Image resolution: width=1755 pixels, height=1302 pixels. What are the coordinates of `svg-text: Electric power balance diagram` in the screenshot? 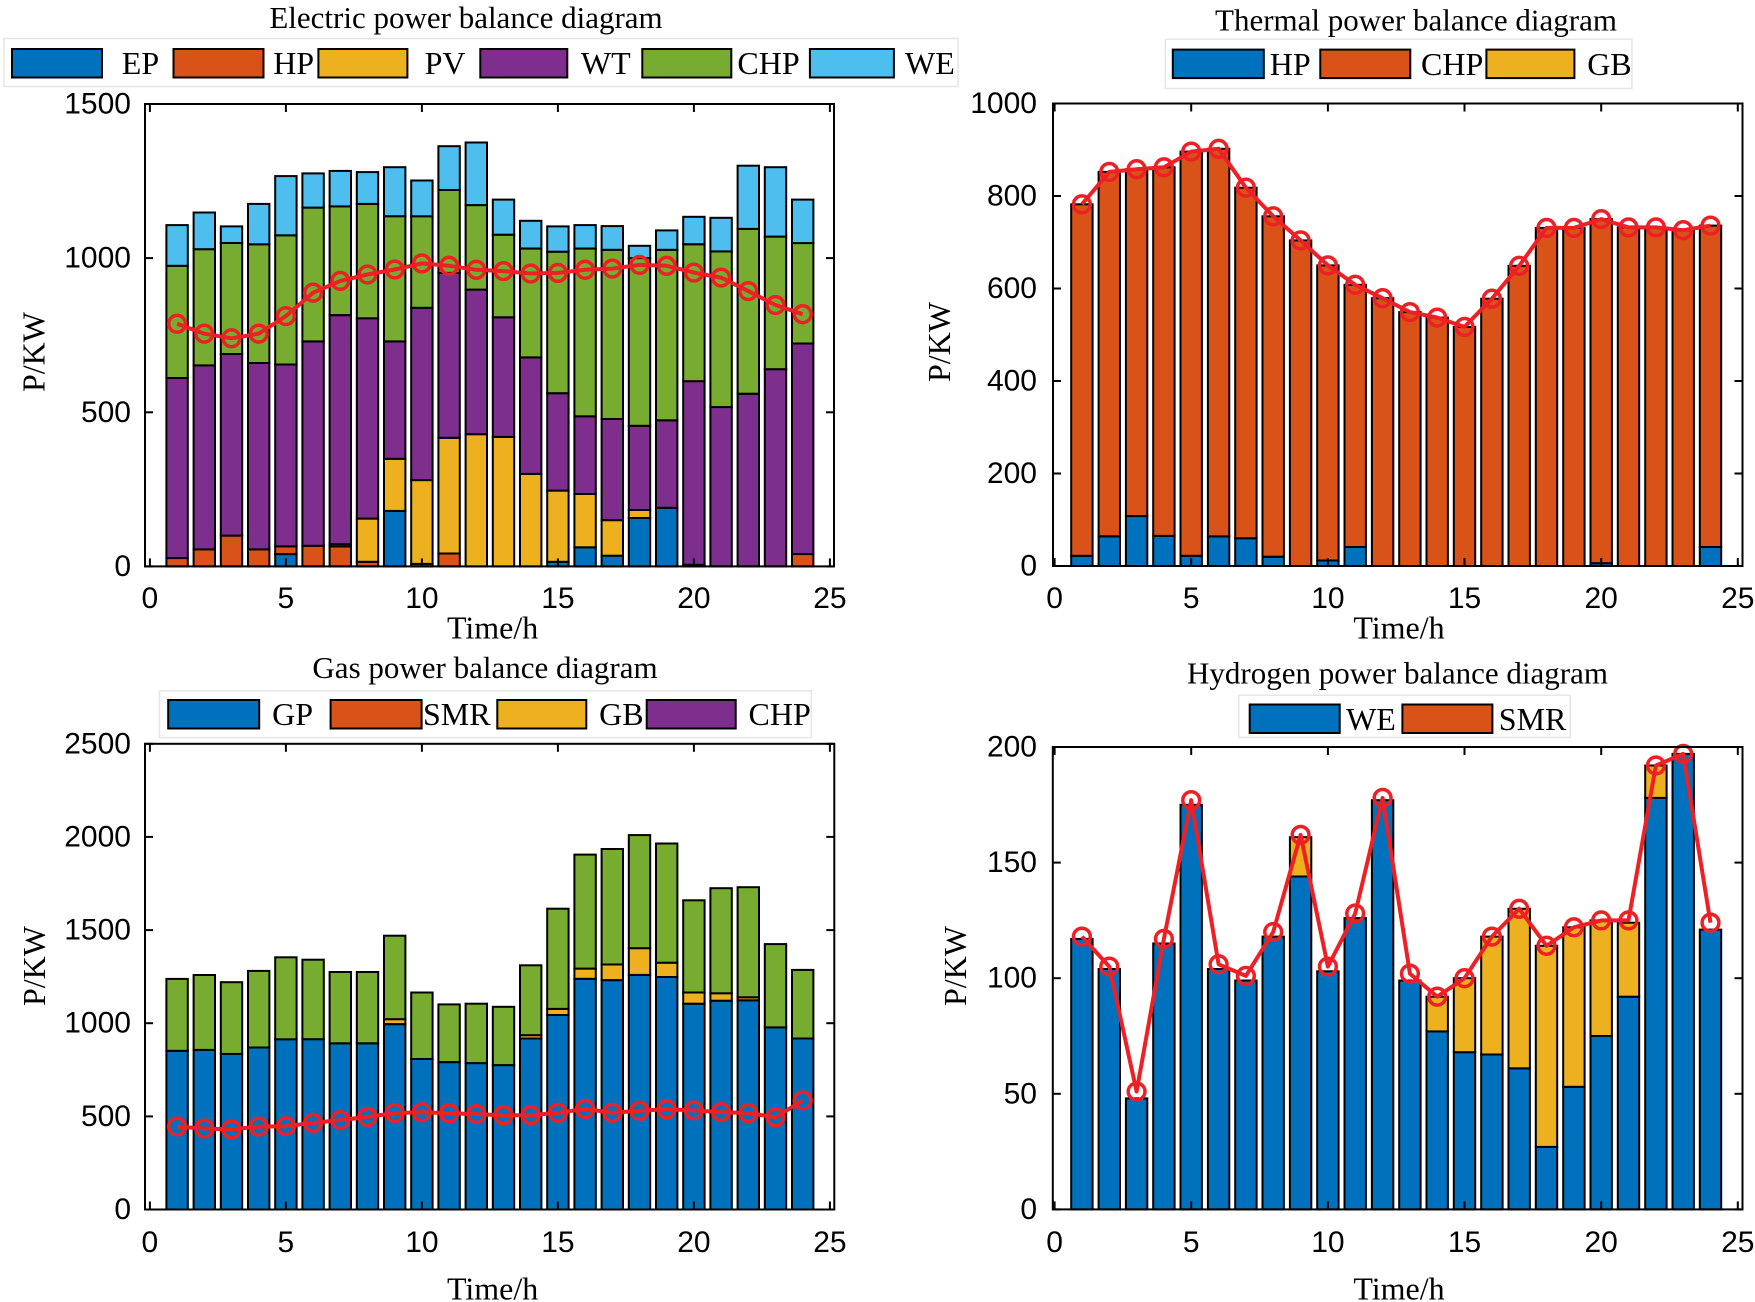 It's located at (465, 17).